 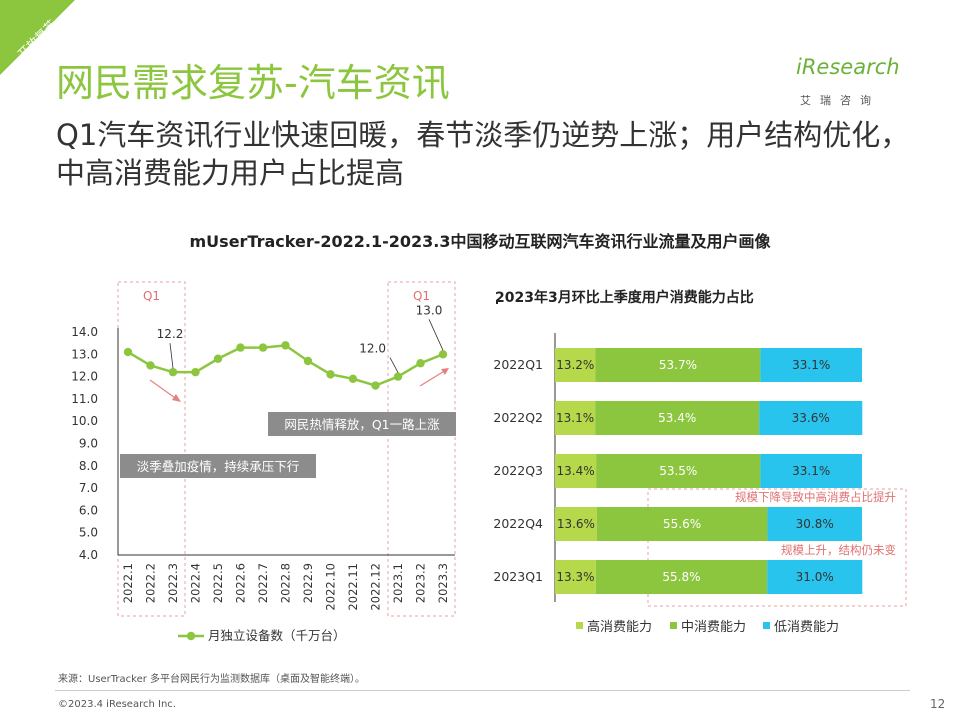 What do you see at coordinates (398, 583) in the screenshot?
I see `x-tick-label: 2023.1` at bounding box center [398, 583].